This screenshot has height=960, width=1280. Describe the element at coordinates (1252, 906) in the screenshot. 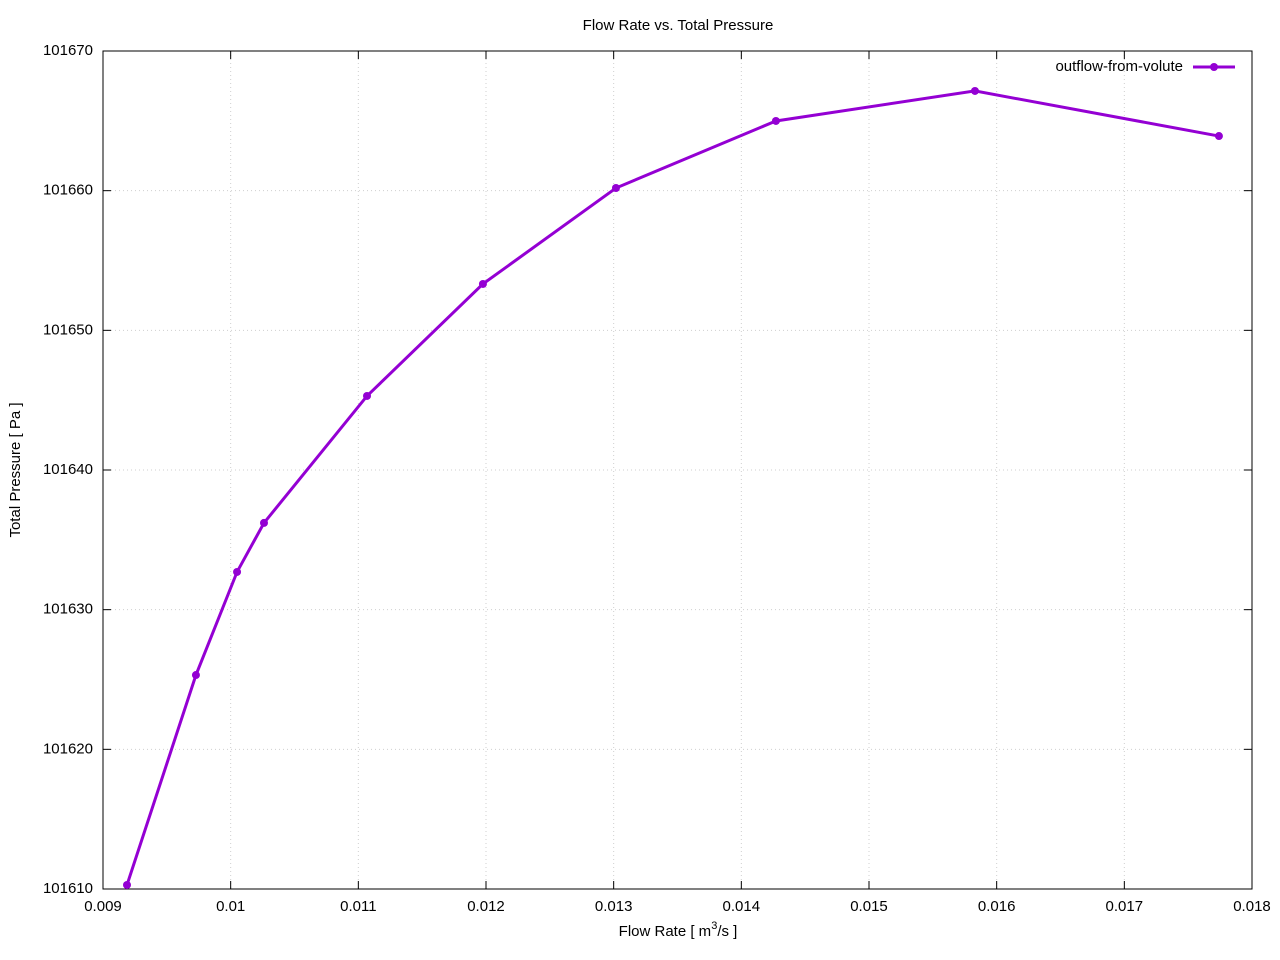

I see `x-tick-label: 0.018` at that location.